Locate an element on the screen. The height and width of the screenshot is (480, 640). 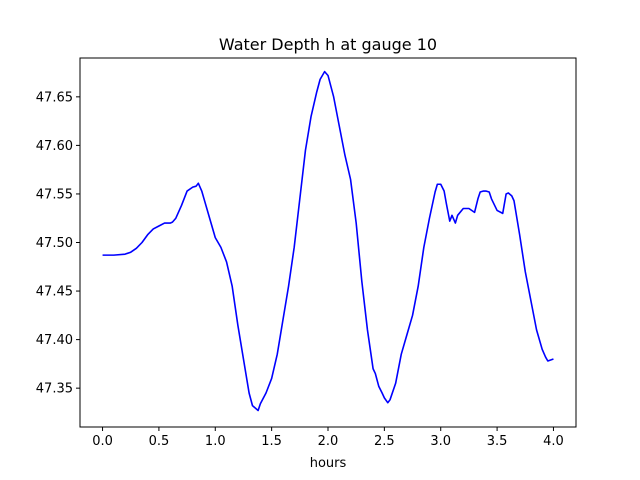
x-tick-label: 4.0 is located at coordinates (553, 441).